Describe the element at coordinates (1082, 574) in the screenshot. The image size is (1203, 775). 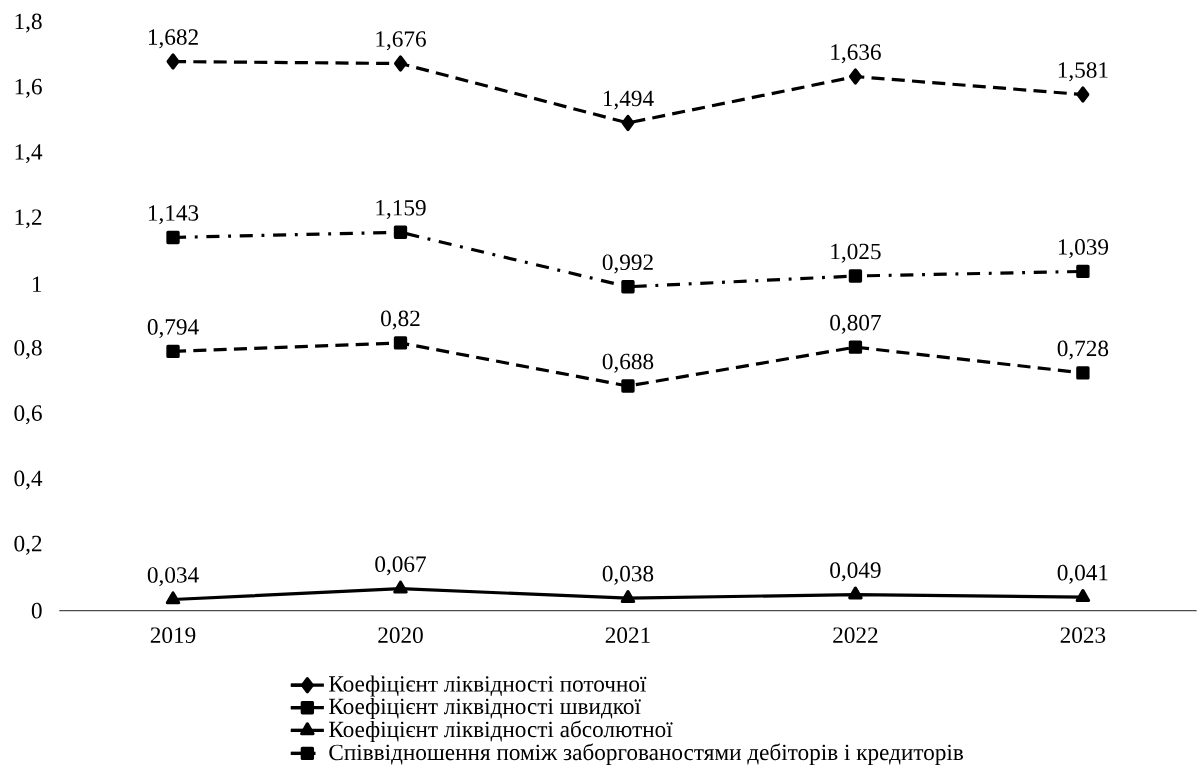
I see `data-label: 0,041` at that location.